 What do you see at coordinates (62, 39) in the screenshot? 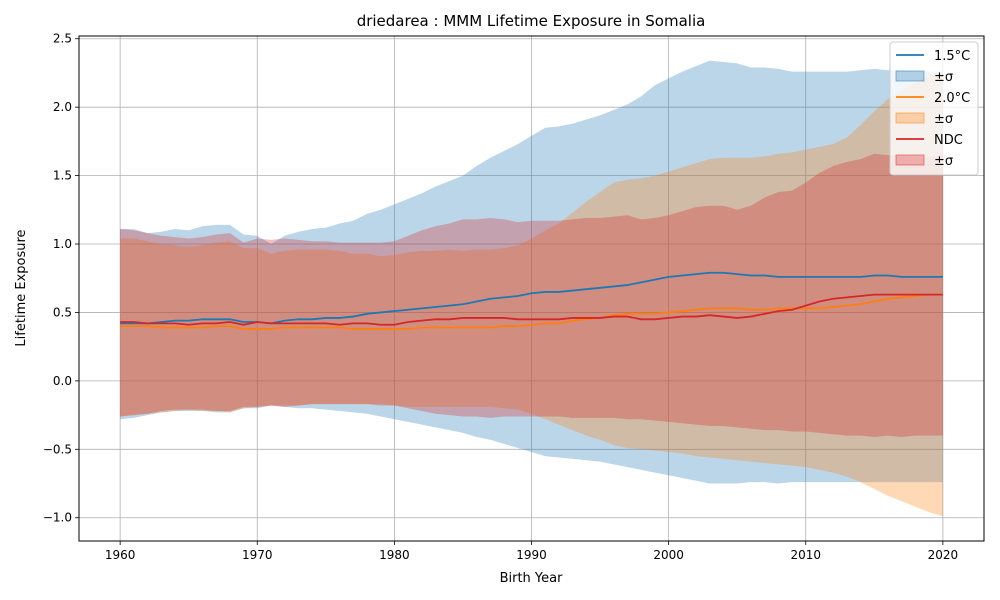
I see `y-tick-label: 2.5` at bounding box center [62, 39].